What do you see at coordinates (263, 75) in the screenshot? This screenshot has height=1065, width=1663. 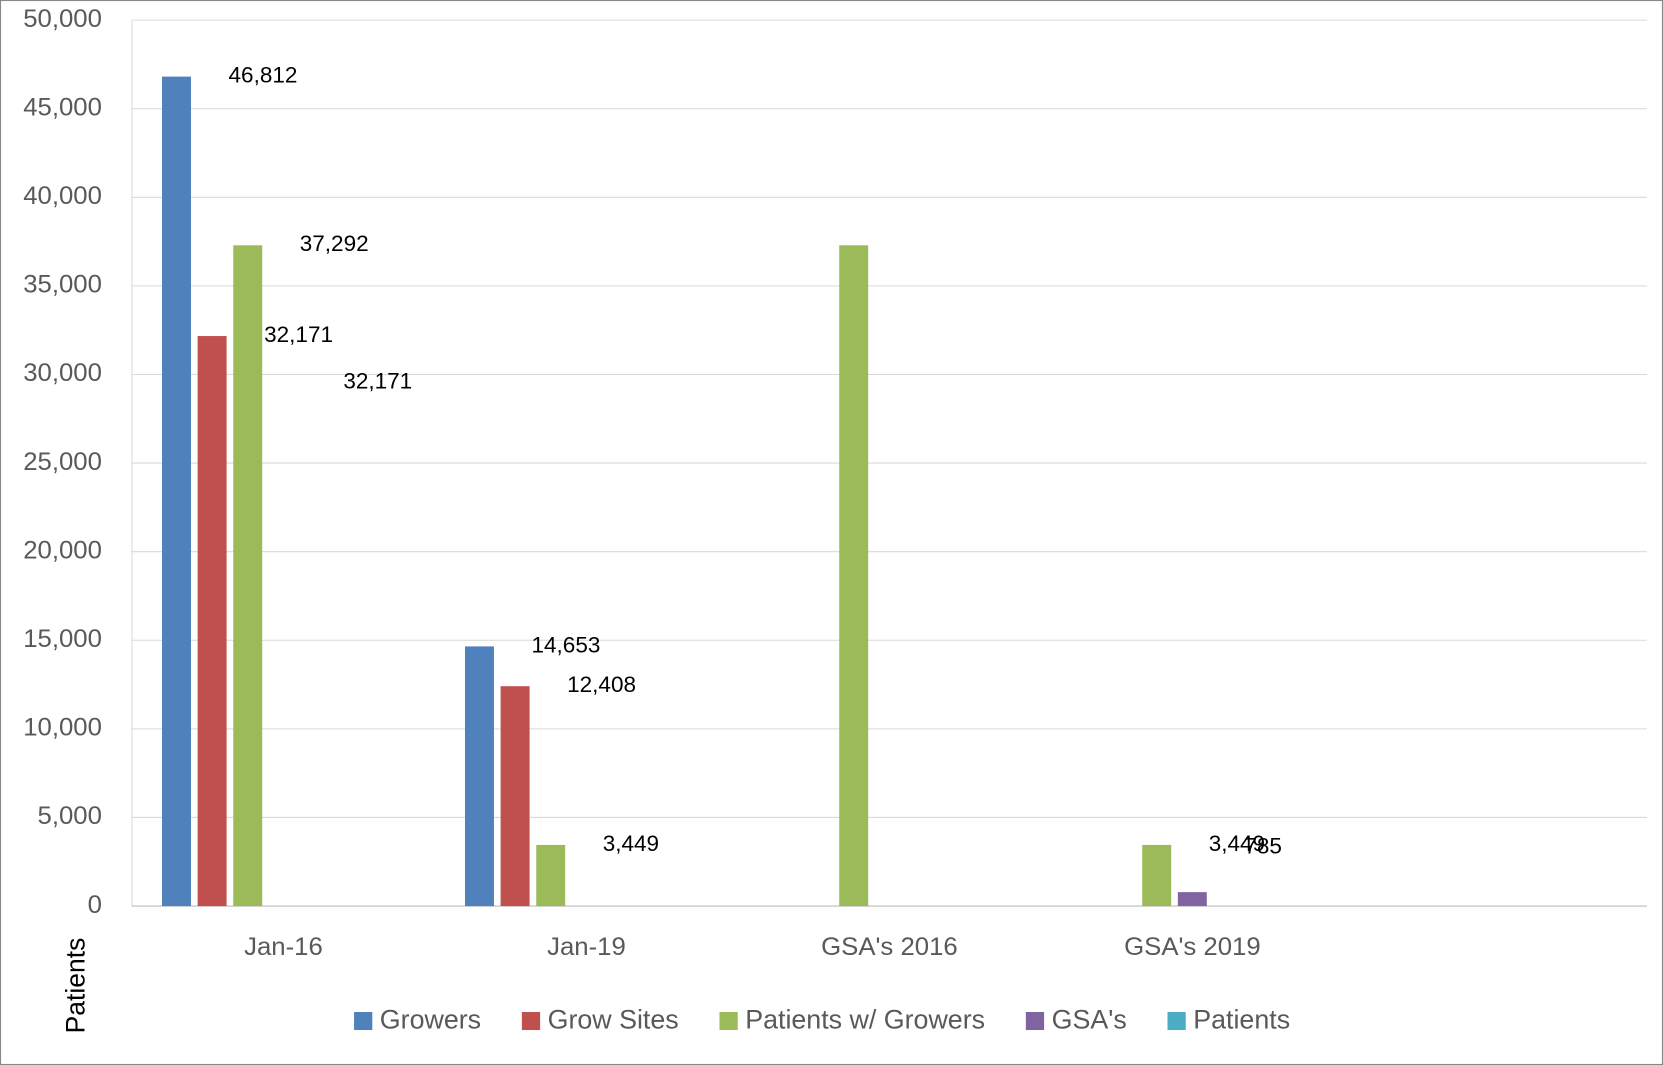 I see `data-label: 46,812` at bounding box center [263, 75].